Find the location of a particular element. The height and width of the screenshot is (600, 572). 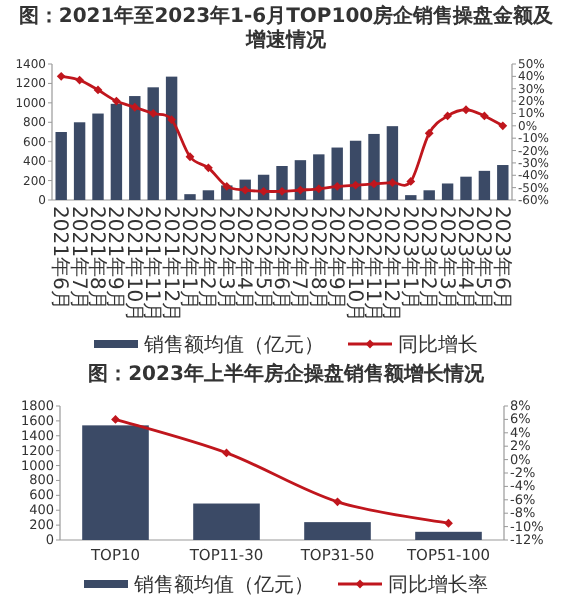

legend-label: 同比增长 is located at coordinates (438, 345).